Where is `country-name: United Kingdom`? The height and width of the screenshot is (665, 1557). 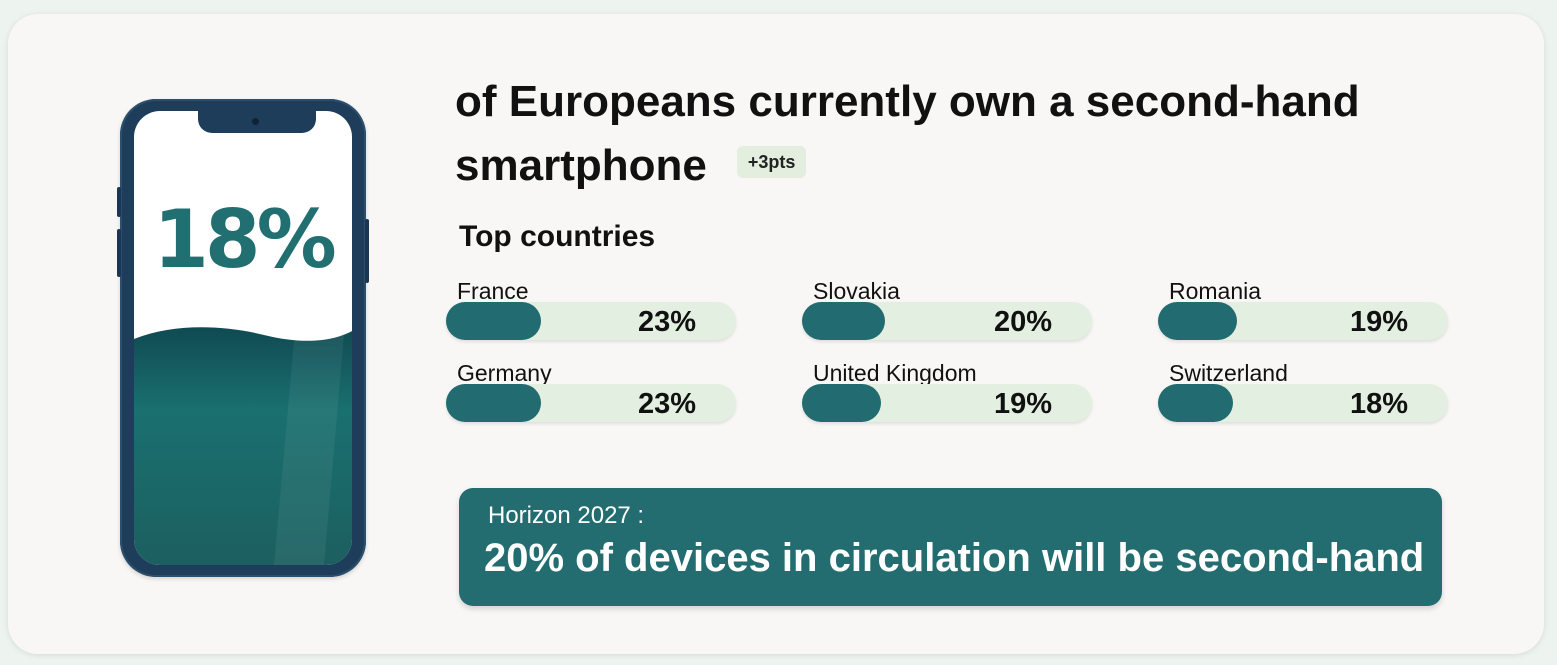 country-name: United Kingdom is located at coordinates (895, 373).